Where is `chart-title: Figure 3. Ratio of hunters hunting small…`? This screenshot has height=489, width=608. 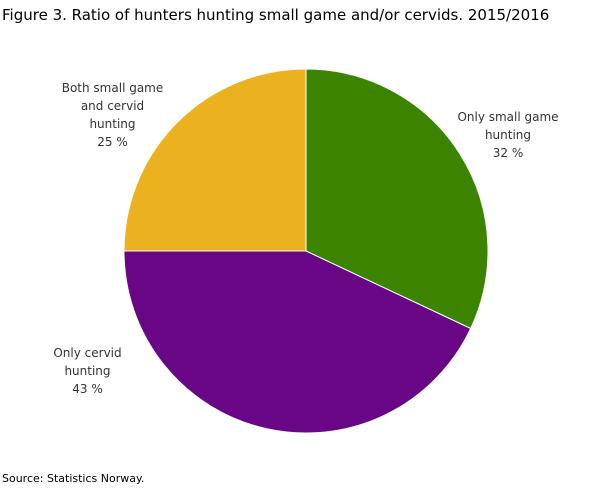 chart-title: Figure 3. Ratio of hunters hunting small… is located at coordinates (276, 15).